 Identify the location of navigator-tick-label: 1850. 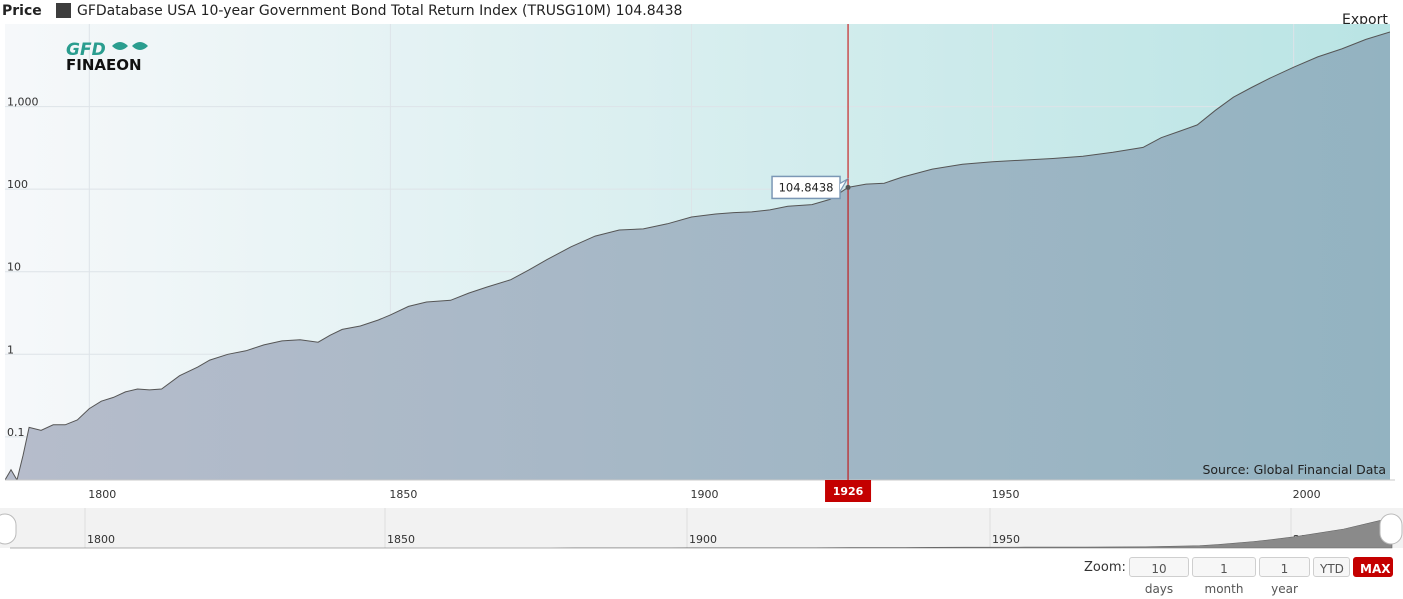
(401, 539).